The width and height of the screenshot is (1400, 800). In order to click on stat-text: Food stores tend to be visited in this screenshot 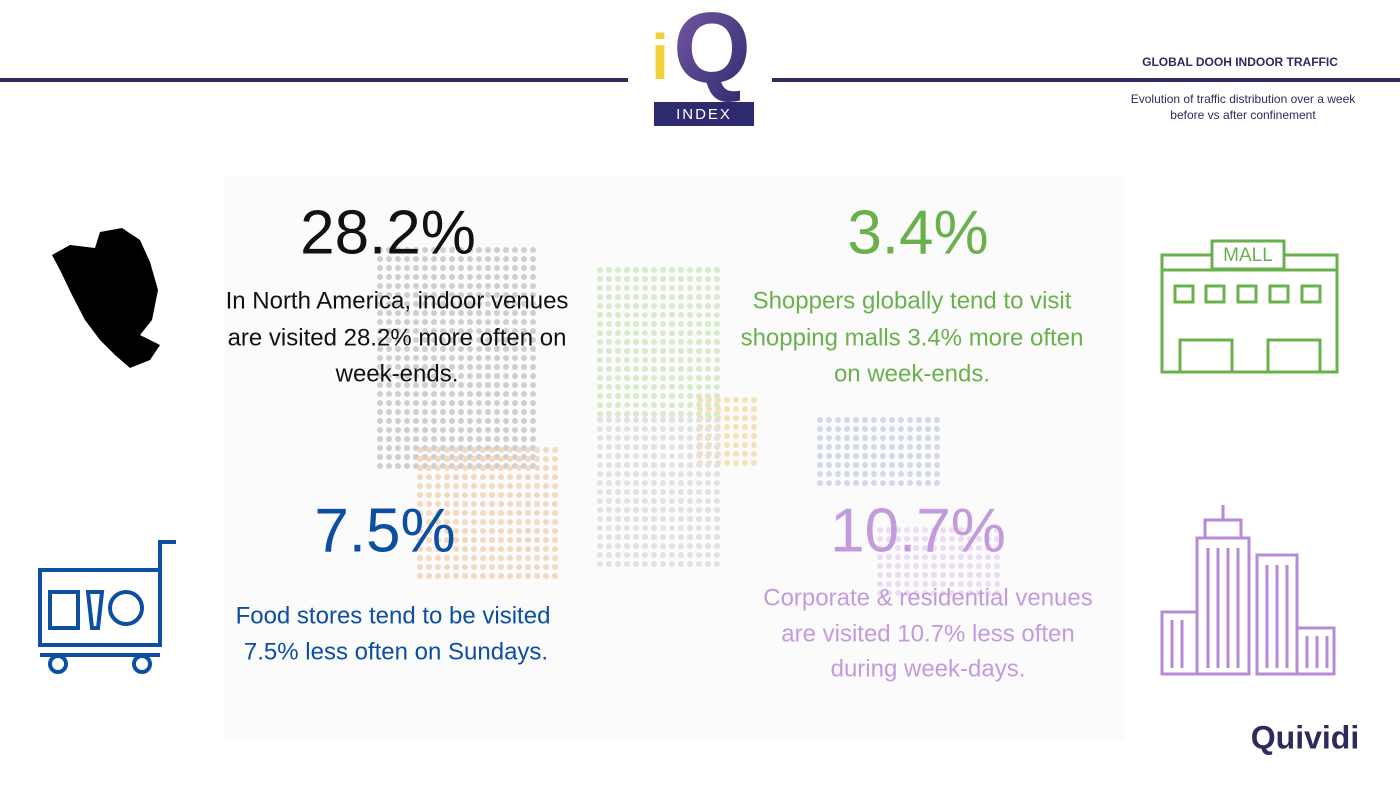, I will do `click(393, 615)`.